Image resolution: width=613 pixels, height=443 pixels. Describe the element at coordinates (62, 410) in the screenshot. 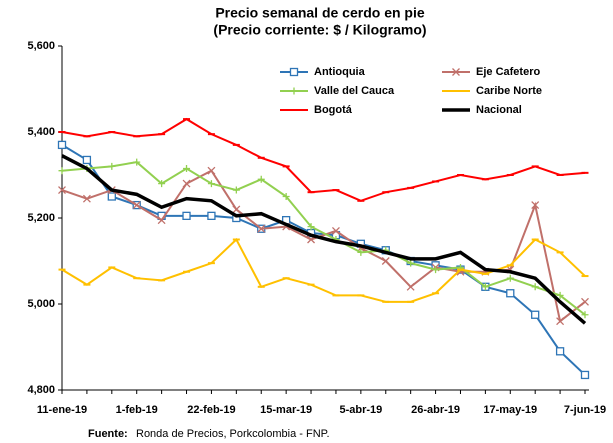

I see `x-tick-label: 11-ene-19` at that location.